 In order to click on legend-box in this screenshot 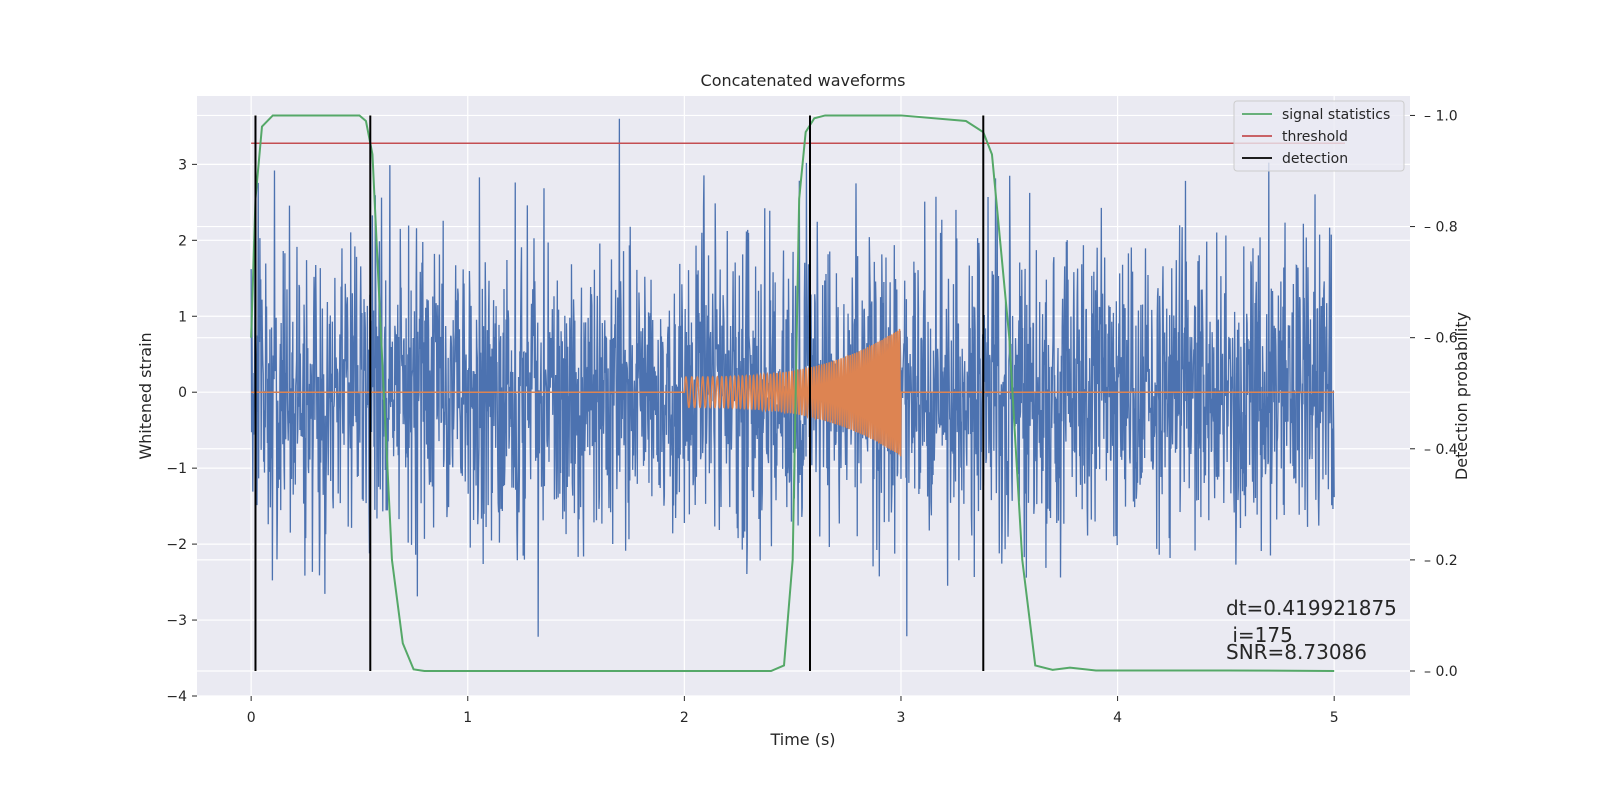, I will do `click(1319, 136)`.